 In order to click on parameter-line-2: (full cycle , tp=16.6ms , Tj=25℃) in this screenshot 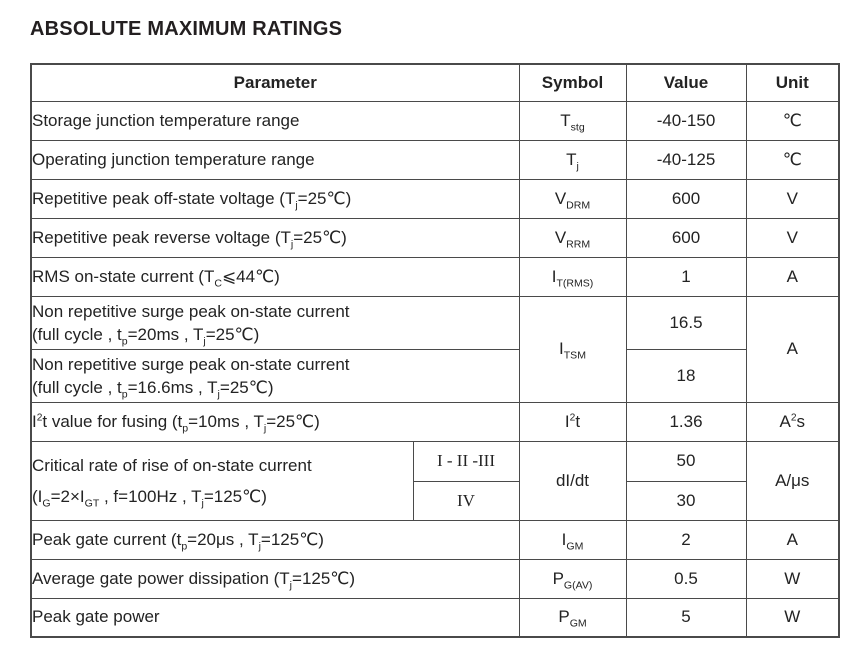, I will do `click(153, 388)`.